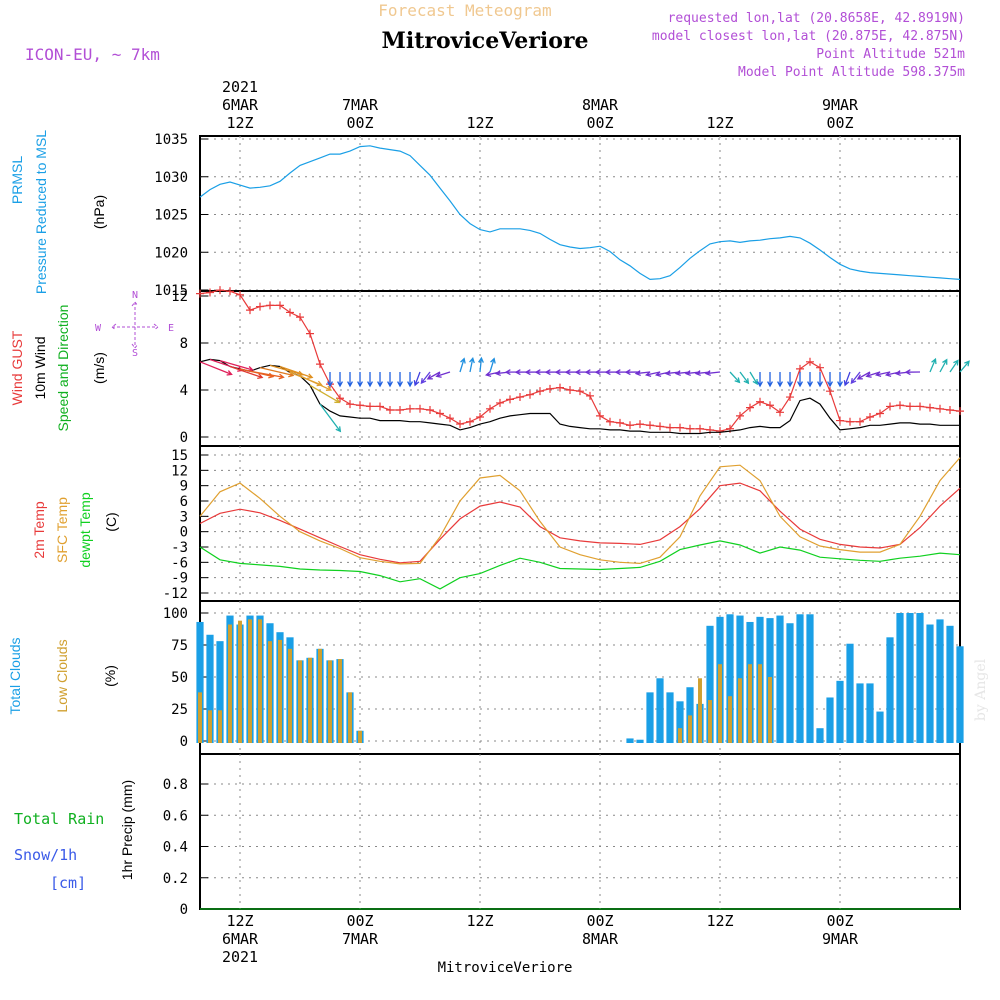  Describe the element at coordinates (600, 939) in the screenshot. I see `bottom-time-label: 8MAR` at that location.